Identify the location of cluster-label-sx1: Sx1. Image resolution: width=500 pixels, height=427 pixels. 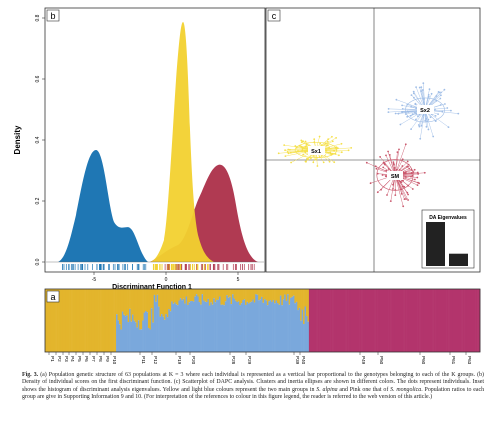
(316, 152).